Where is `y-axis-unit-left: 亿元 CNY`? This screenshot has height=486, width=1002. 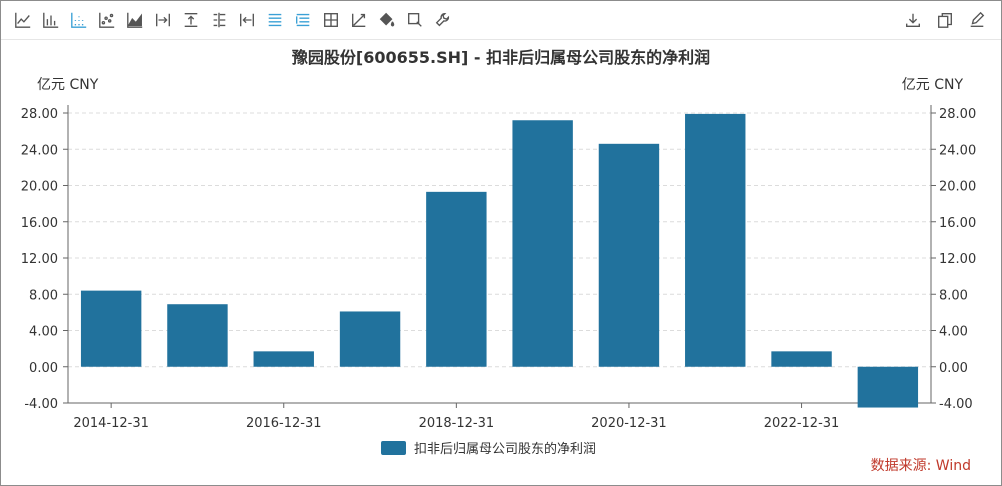 y-axis-unit-left: 亿元 CNY is located at coordinates (68, 85).